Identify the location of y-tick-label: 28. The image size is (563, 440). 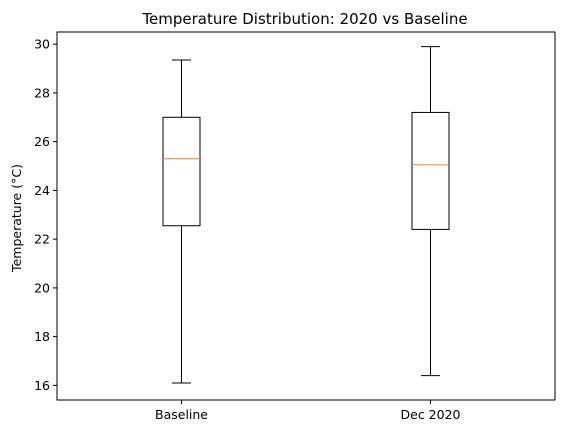
(42, 92).